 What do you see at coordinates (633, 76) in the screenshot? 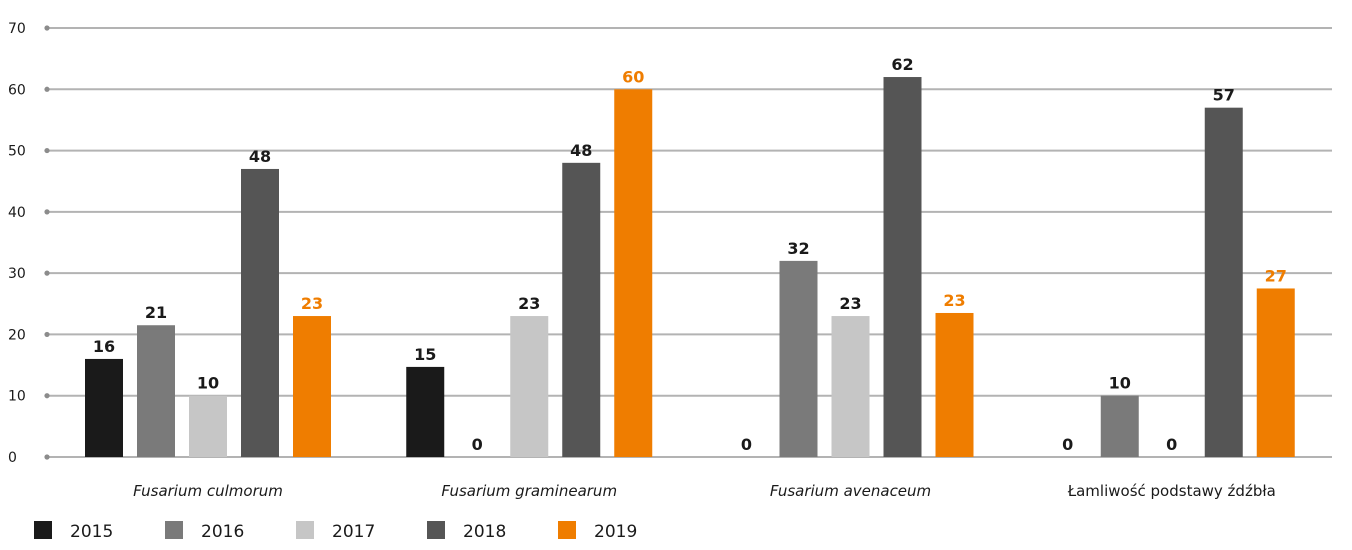
I see `data-label: 60` at bounding box center [633, 76].